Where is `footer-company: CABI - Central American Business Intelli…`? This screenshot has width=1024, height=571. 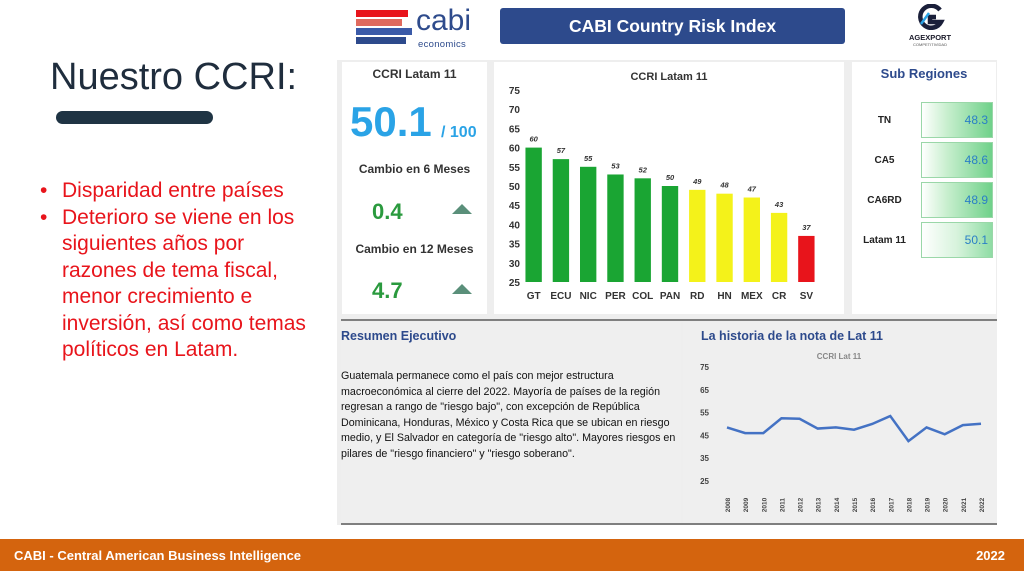 footer-company: CABI - Central American Business Intelli… is located at coordinates (158, 555).